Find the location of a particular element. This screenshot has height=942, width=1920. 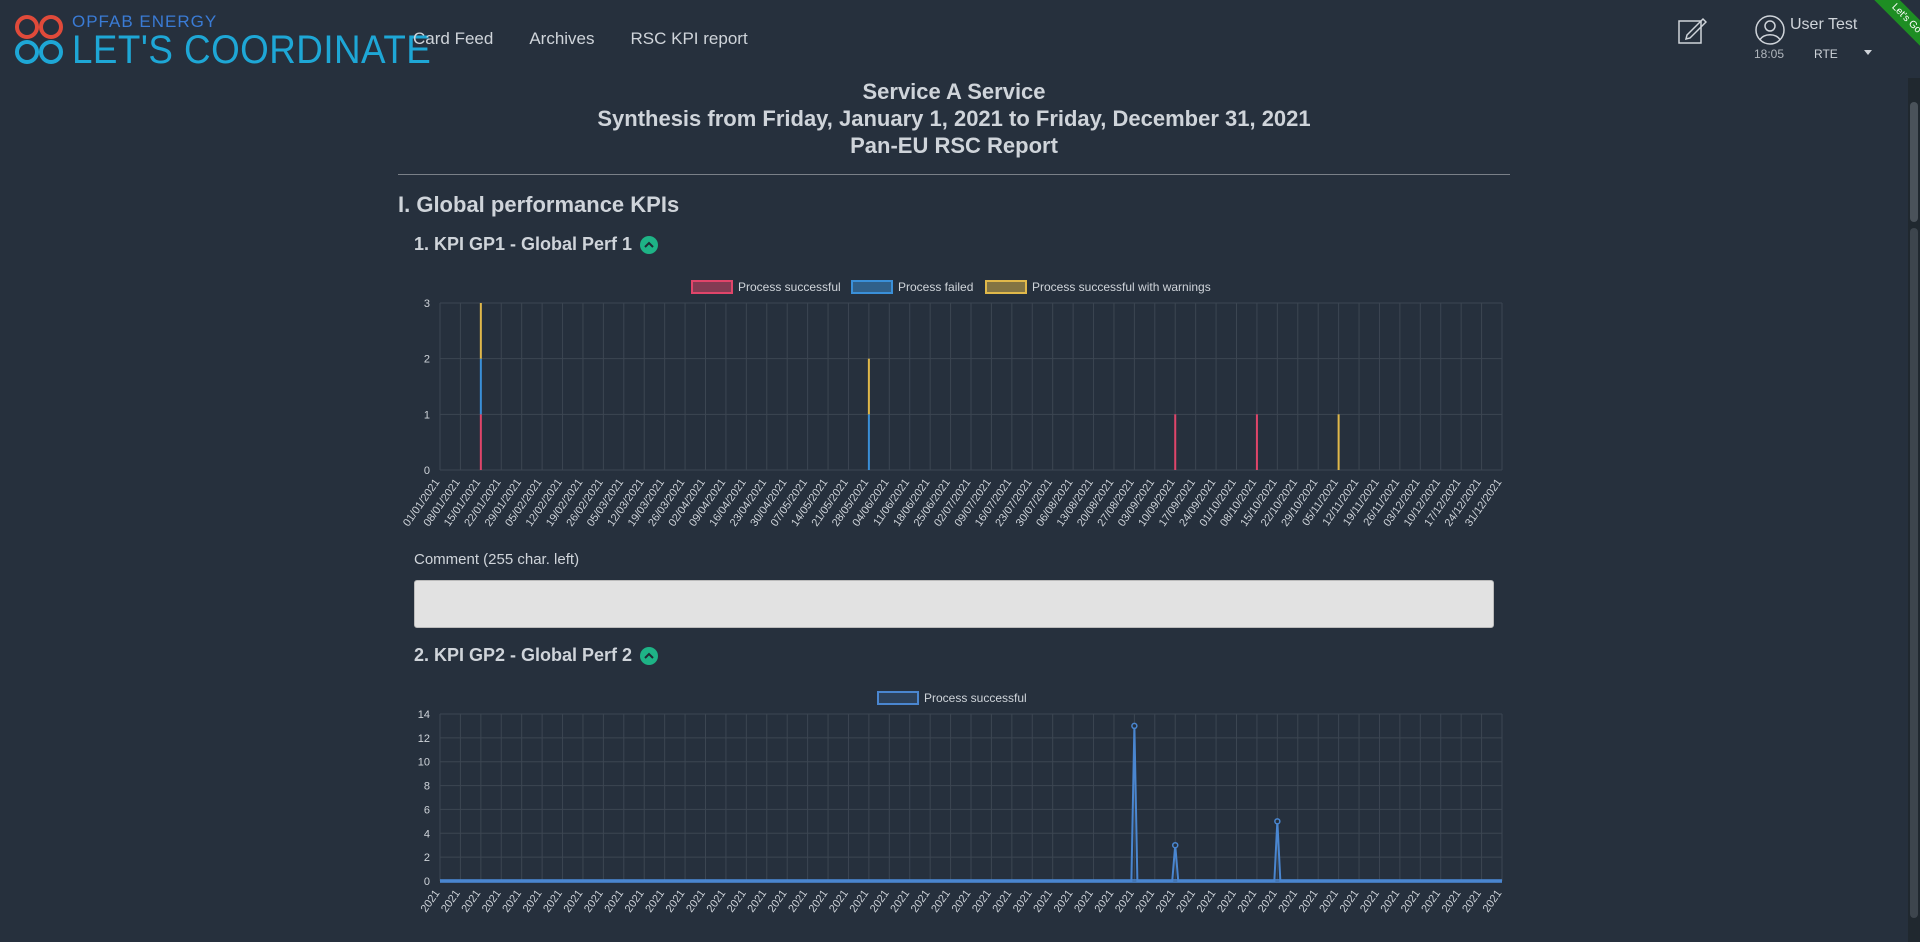

scrollbar-thumb is located at coordinates (1914, 162).